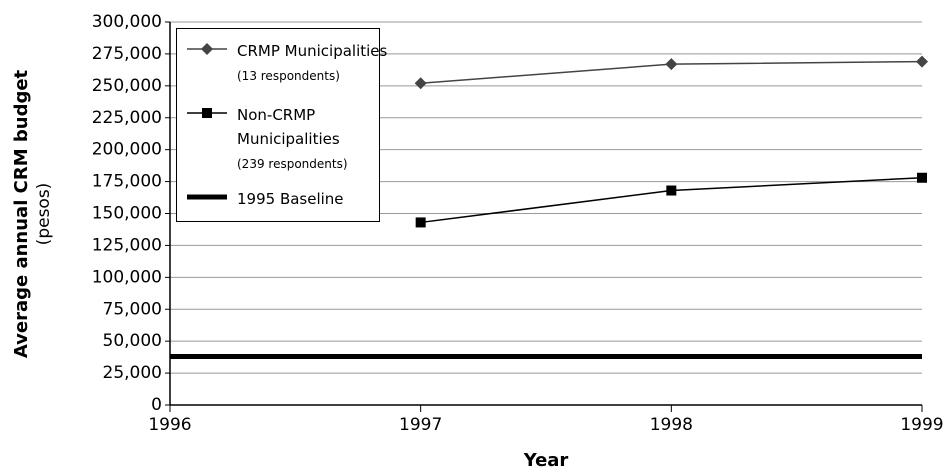  I want to click on y-tick-label: 100,000, so click(127, 277).